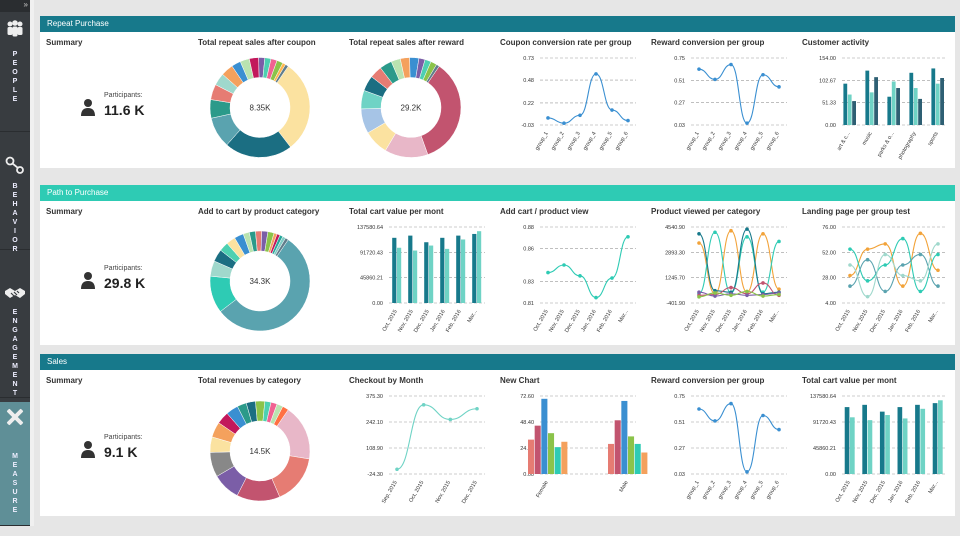 The image size is (960, 536). Describe the element at coordinates (867, 139) in the screenshot. I see `x-tick-label: music` at that location.